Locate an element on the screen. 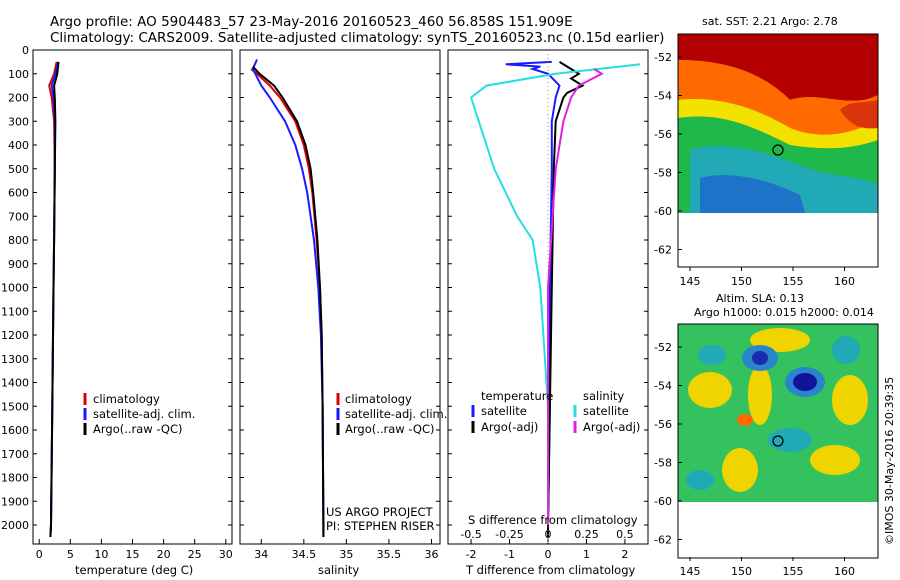 This screenshot has width=900, height=580. sst-argo-marker is located at coordinates (778, 150).